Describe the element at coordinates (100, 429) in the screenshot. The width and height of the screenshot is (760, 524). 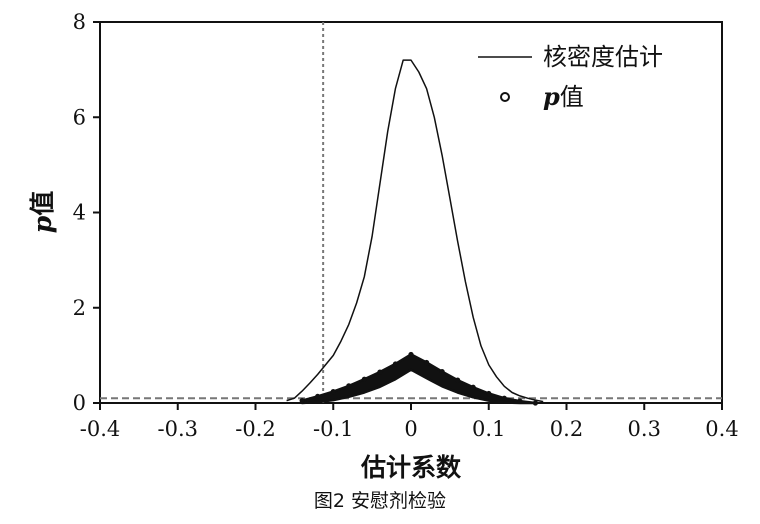
I see `x-tick-label: -0.4` at that location.